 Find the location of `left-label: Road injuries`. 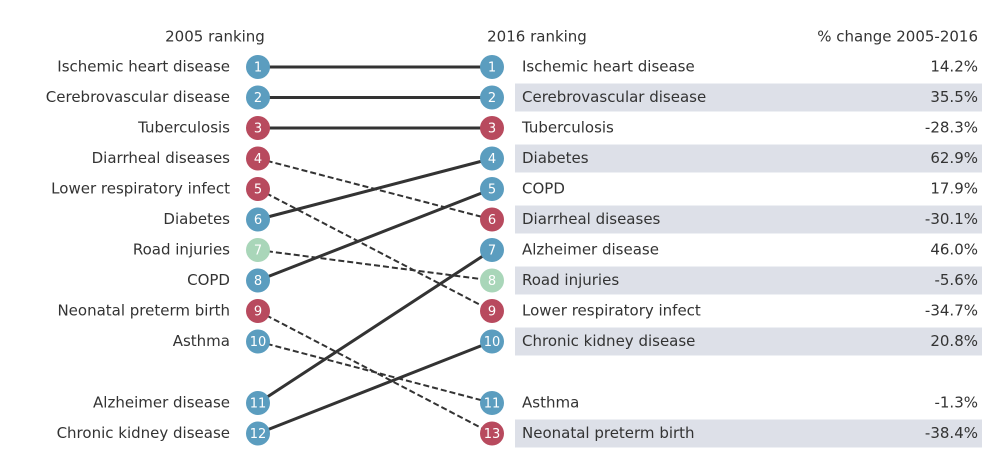

left-label: Road injuries is located at coordinates (181, 250).